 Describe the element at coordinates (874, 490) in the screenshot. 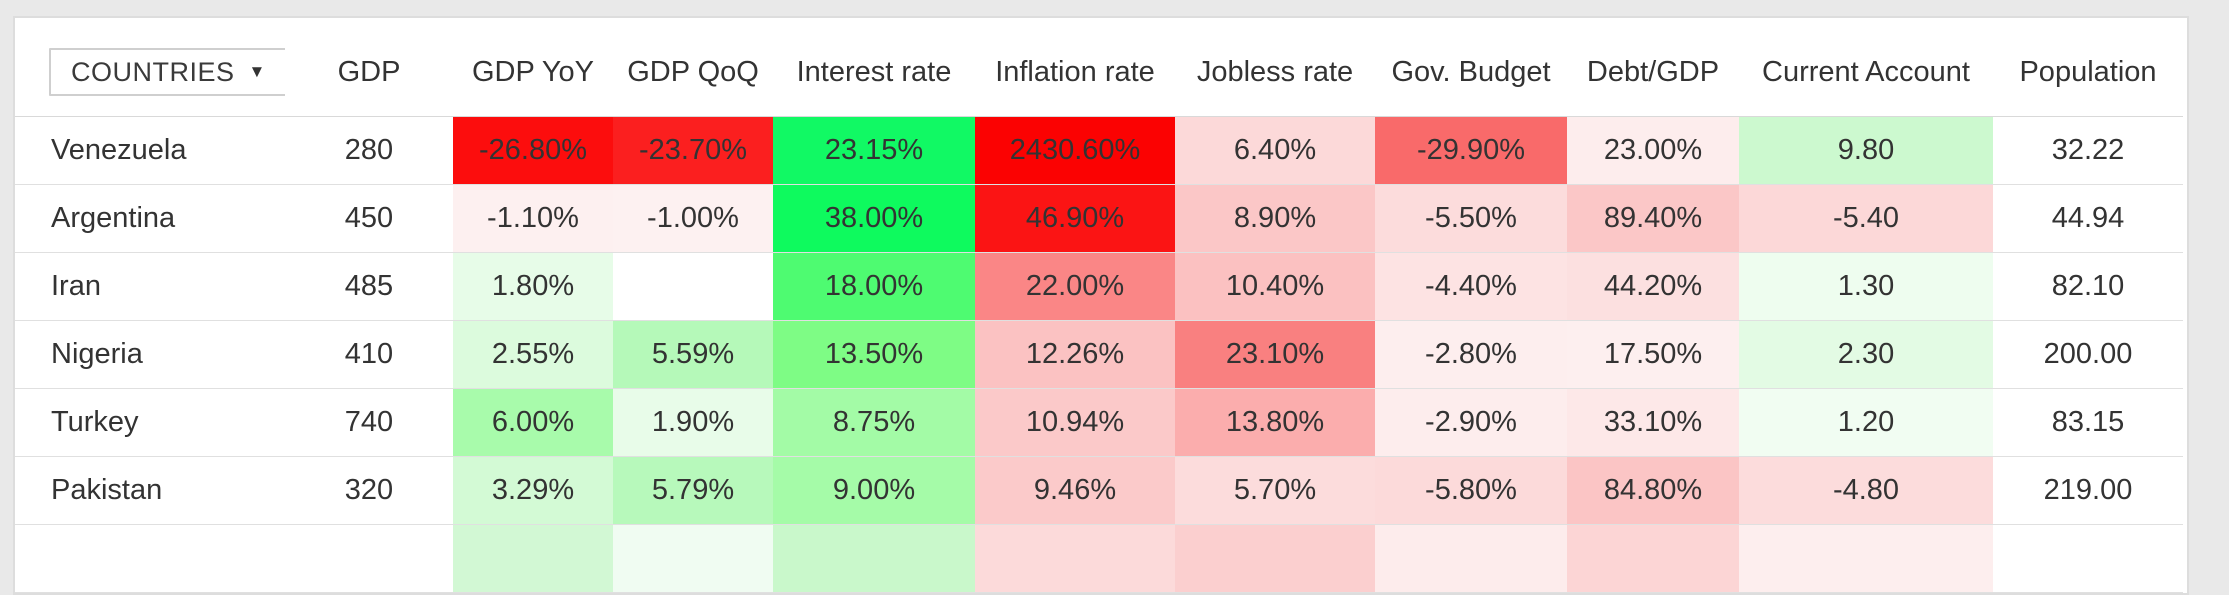

I see `cell-interest-rate: 9.00%` at that location.